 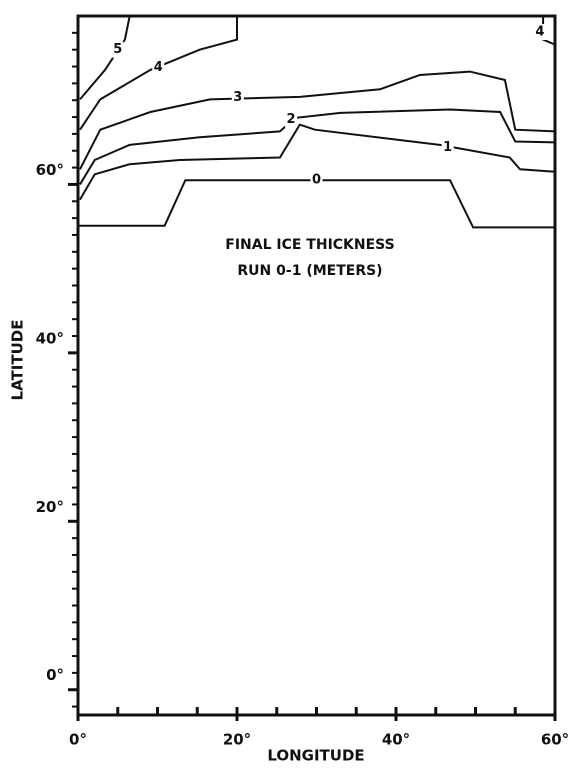 What do you see at coordinates (50, 507) in the screenshot?
I see `y-tick-label: 20°` at bounding box center [50, 507].